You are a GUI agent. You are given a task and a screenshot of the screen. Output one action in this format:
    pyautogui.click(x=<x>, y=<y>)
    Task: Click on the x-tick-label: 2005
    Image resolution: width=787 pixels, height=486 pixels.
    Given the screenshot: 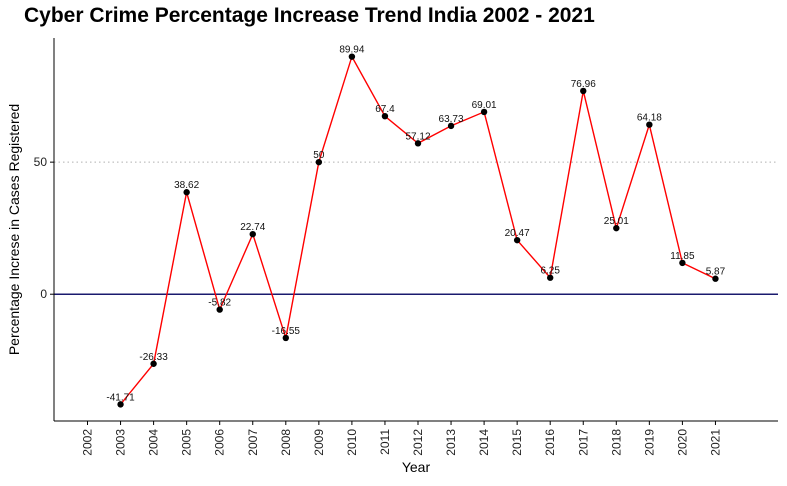 What is the action you would take?
    pyautogui.click(x=187, y=442)
    